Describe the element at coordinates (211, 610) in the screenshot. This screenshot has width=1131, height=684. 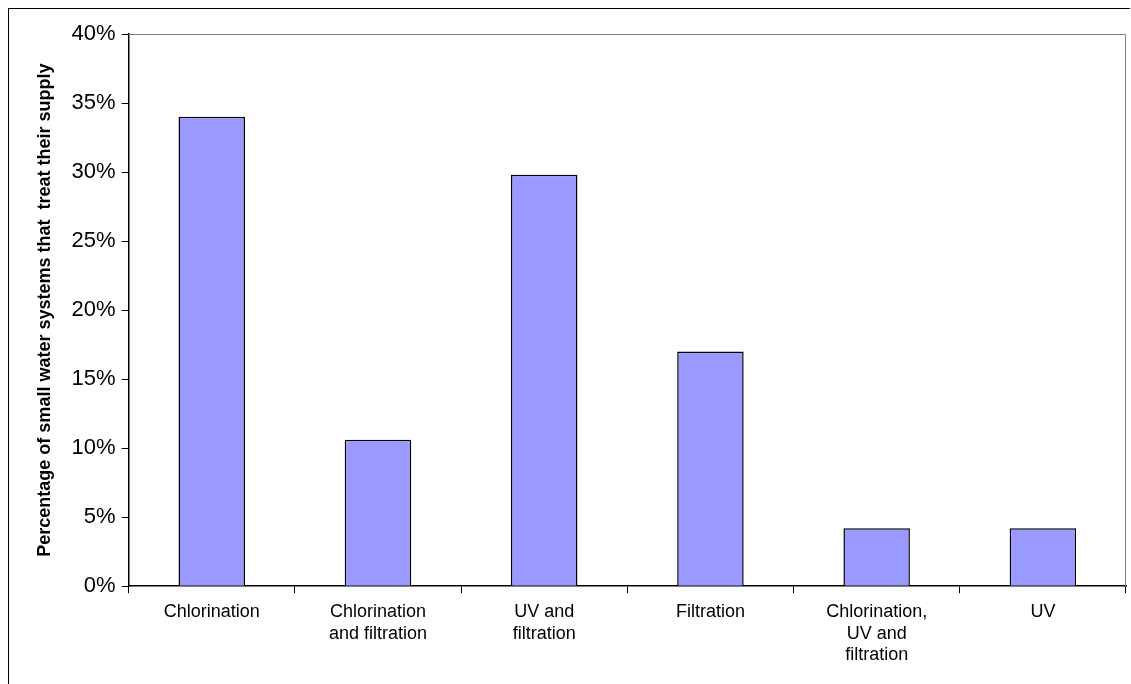
I see `x-tick-label: Chlorination` at that location.